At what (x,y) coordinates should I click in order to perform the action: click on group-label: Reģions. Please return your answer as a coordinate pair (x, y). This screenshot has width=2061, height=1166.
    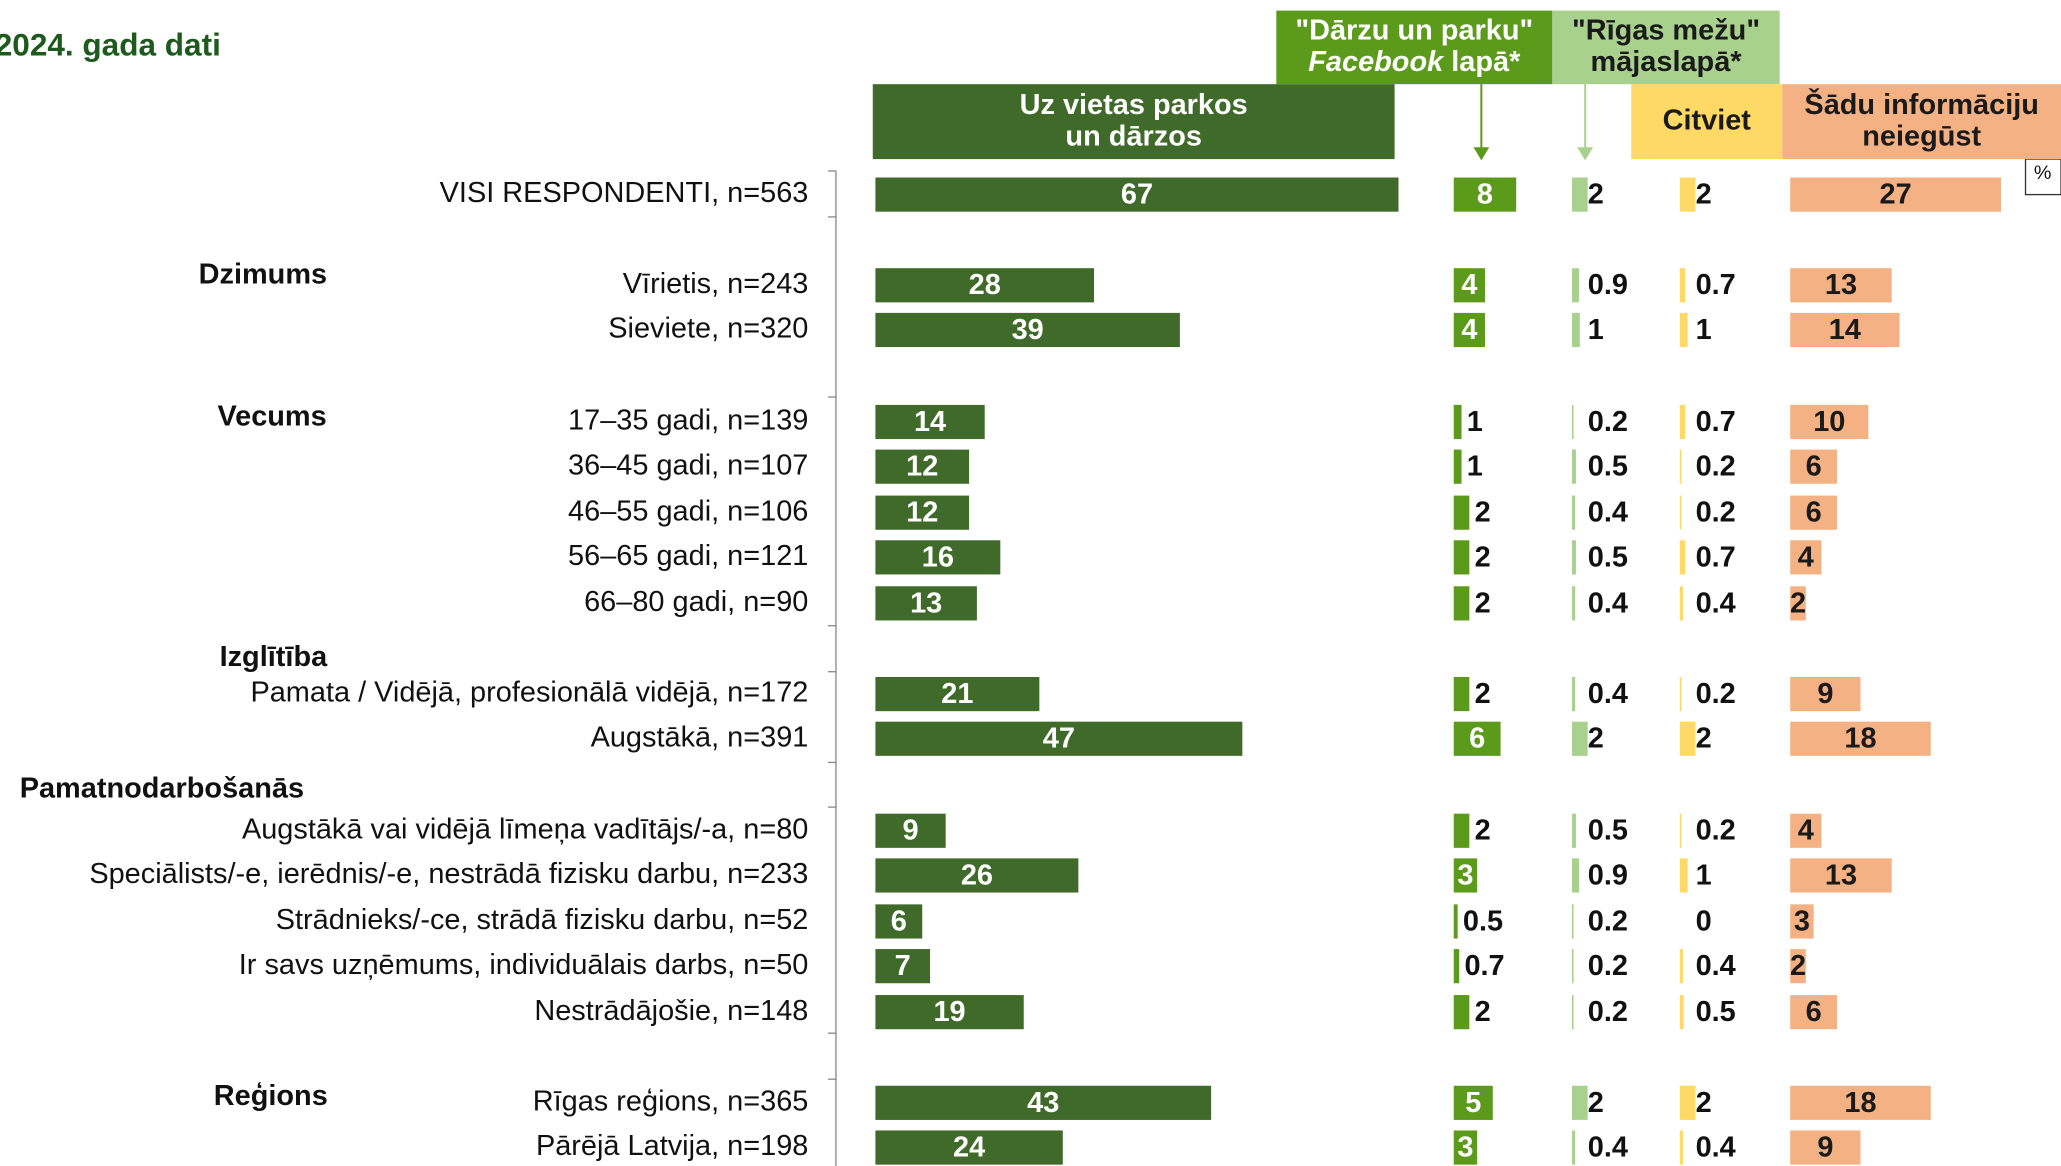
    Looking at the image, I should click on (271, 1096).